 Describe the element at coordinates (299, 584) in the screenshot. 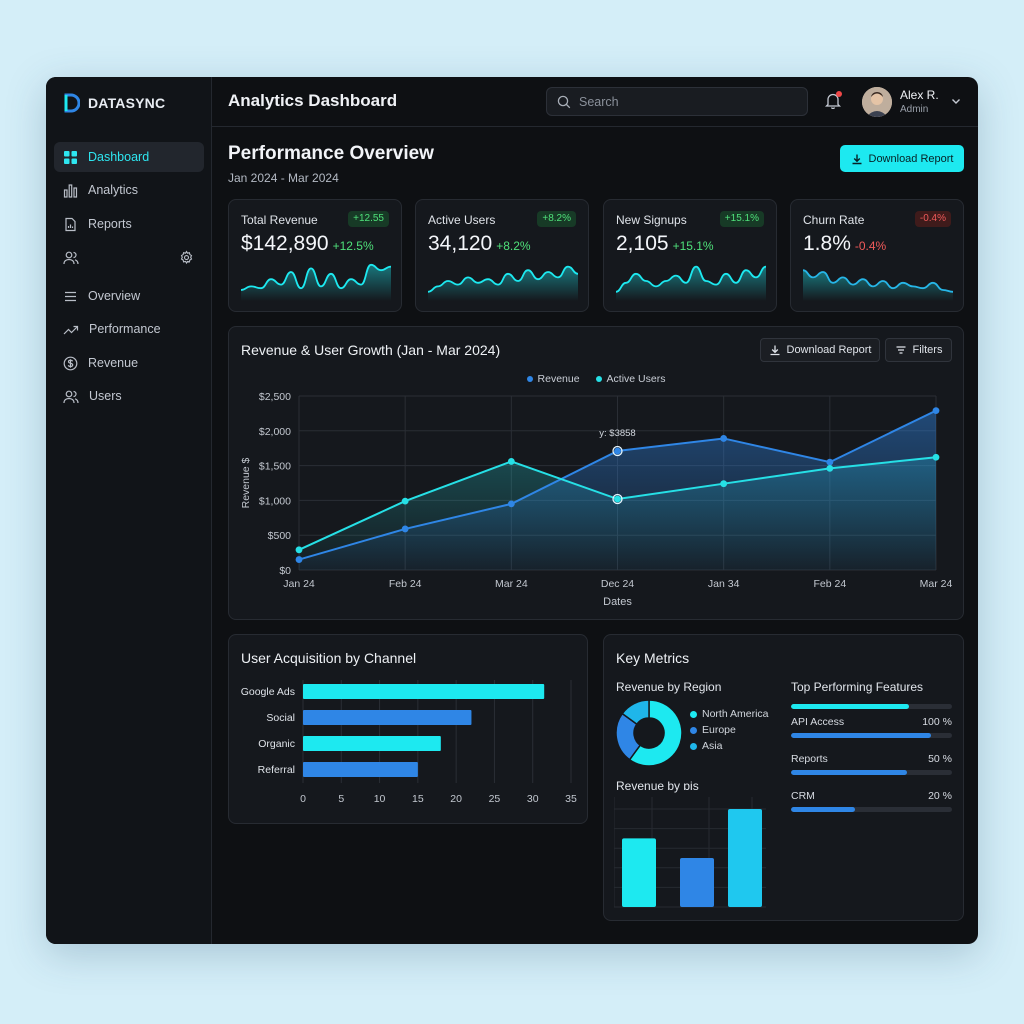

I see `x-tick-label: Jan 24` at that location.